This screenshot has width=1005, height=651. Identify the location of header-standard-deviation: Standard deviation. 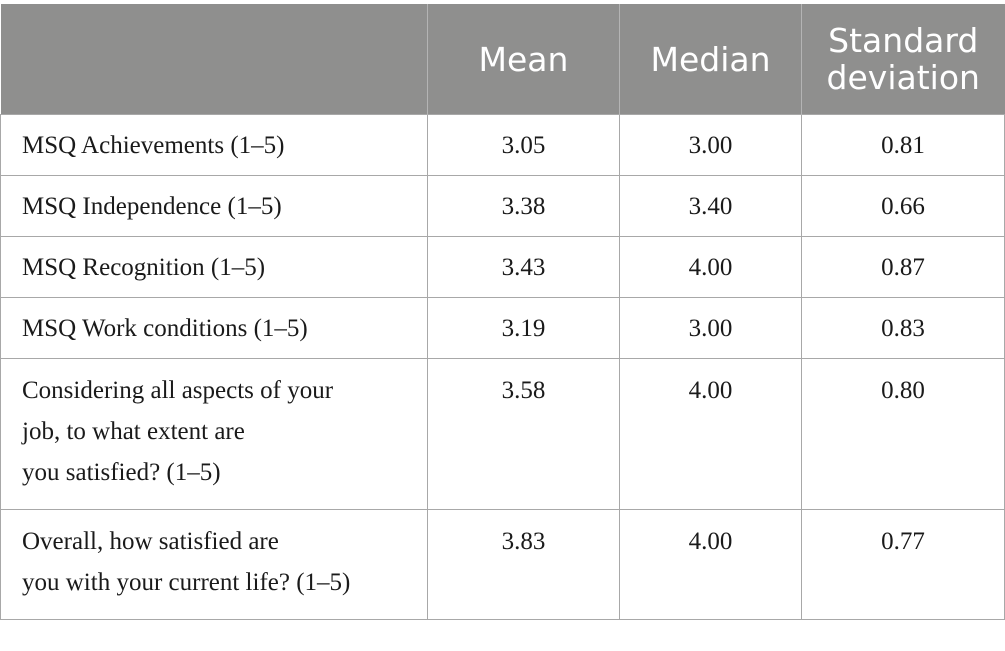
(903, 59).